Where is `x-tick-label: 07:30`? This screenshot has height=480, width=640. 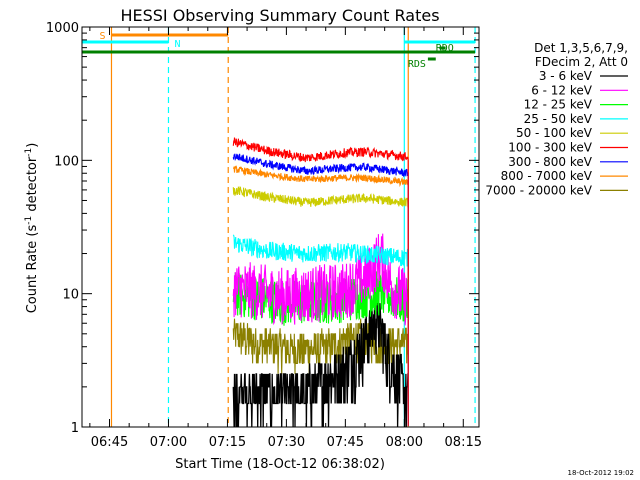
x-tick-label: 07:30 is located at coordinates (286, 442).